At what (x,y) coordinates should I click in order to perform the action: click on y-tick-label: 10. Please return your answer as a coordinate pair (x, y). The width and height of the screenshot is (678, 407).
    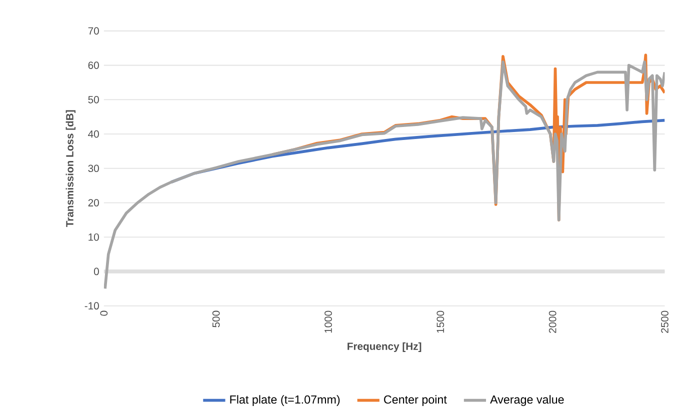
    Looking at the image, I should click on (93, 237).